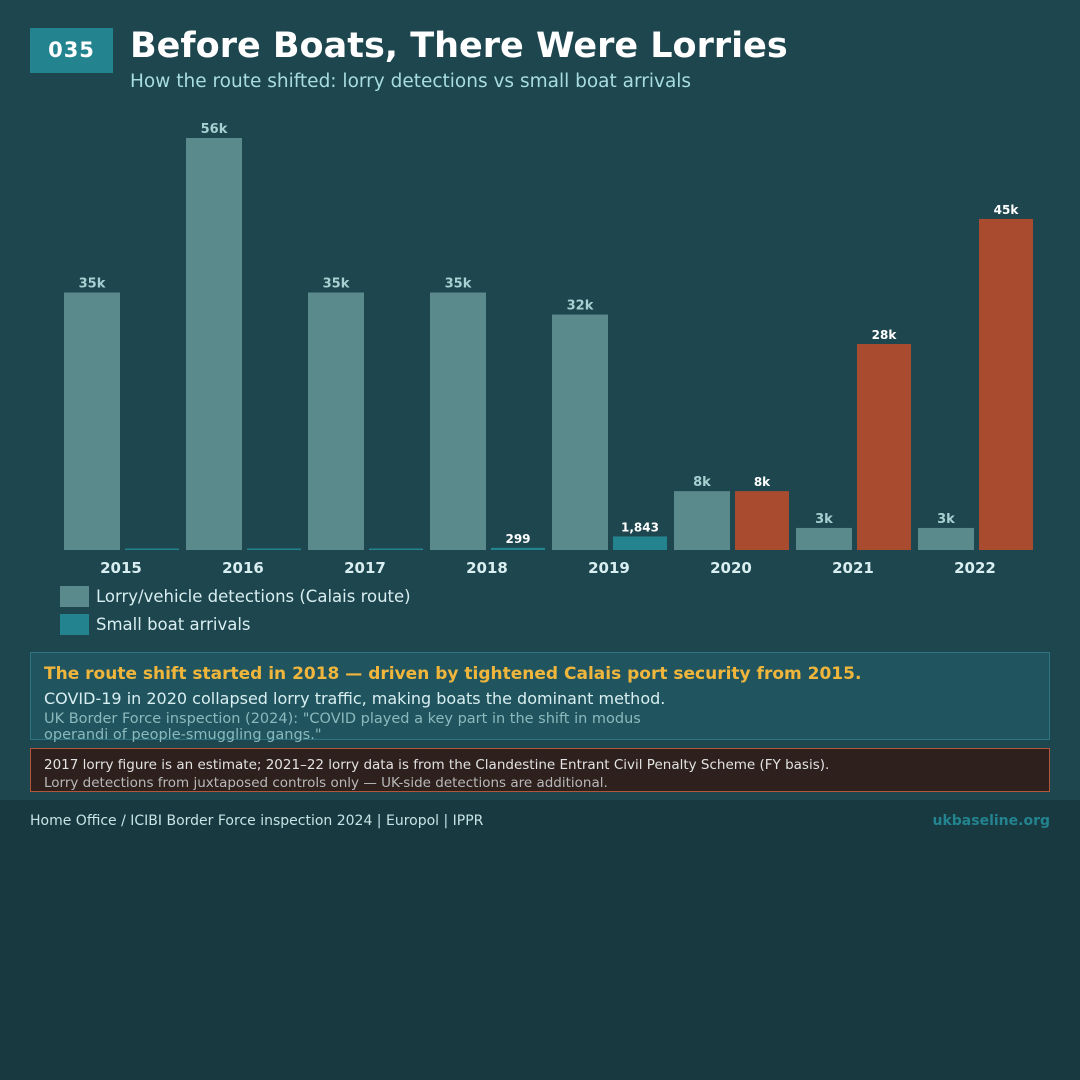 The height and width of the screenshot is (1080, 1080). What do you see at coordinates (173, 624) in the screenshot?
I see `legend-label-boats: Small boat arrivals` at bounding box center [173, 624].